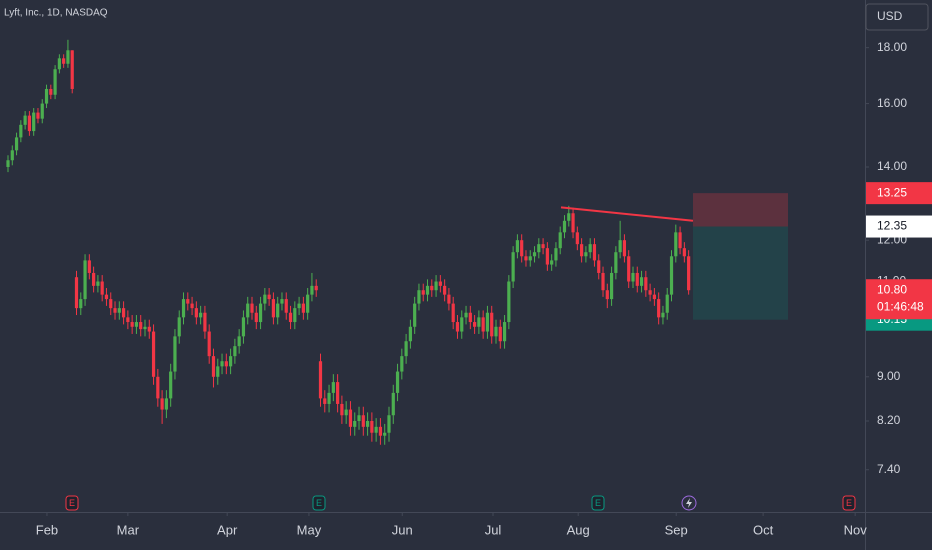 The height and width of the screenshot is (550, 932). I want to click on x-tick-label: Aug, so click(578, 529).